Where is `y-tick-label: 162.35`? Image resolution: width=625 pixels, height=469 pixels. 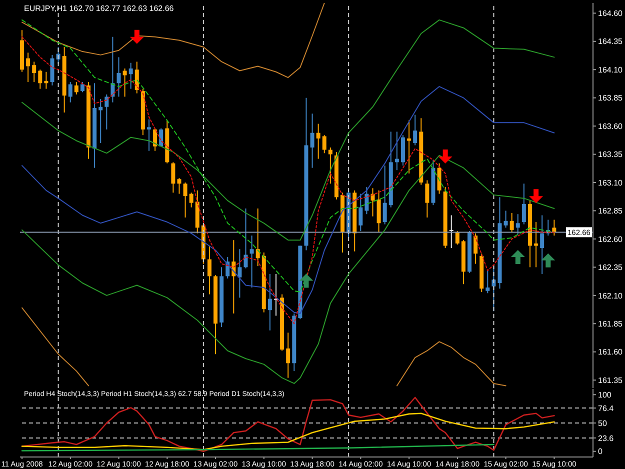 y-tick-label: 162.35 is located at coordinates (611, 267).